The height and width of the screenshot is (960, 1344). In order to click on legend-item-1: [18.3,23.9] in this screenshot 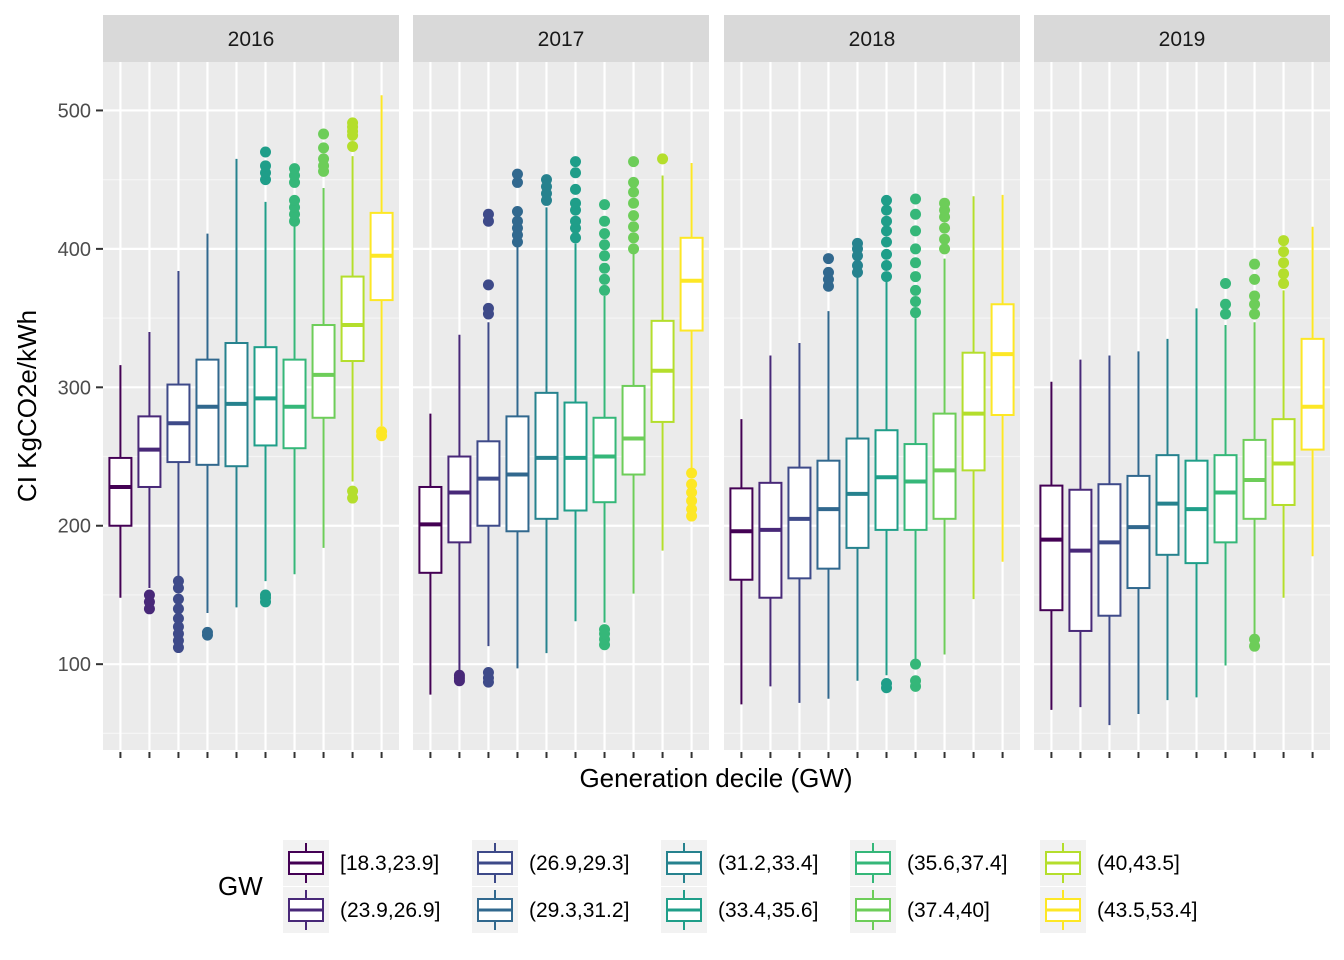, I will do `click(361, 863)`.